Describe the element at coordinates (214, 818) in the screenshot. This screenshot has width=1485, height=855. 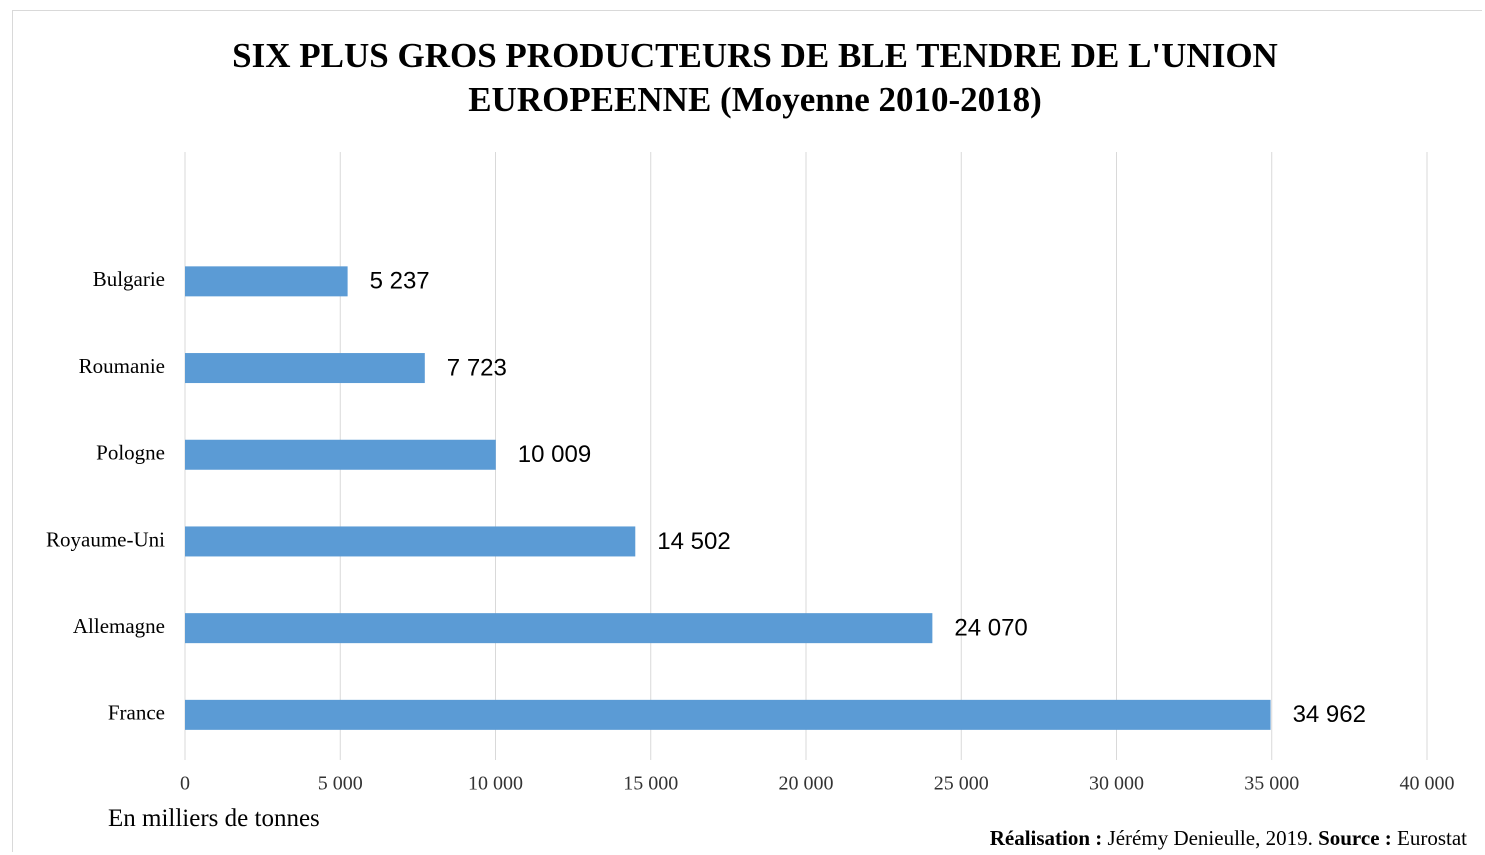
I see `x-axis-label: En milliers de tonnes` at that location.